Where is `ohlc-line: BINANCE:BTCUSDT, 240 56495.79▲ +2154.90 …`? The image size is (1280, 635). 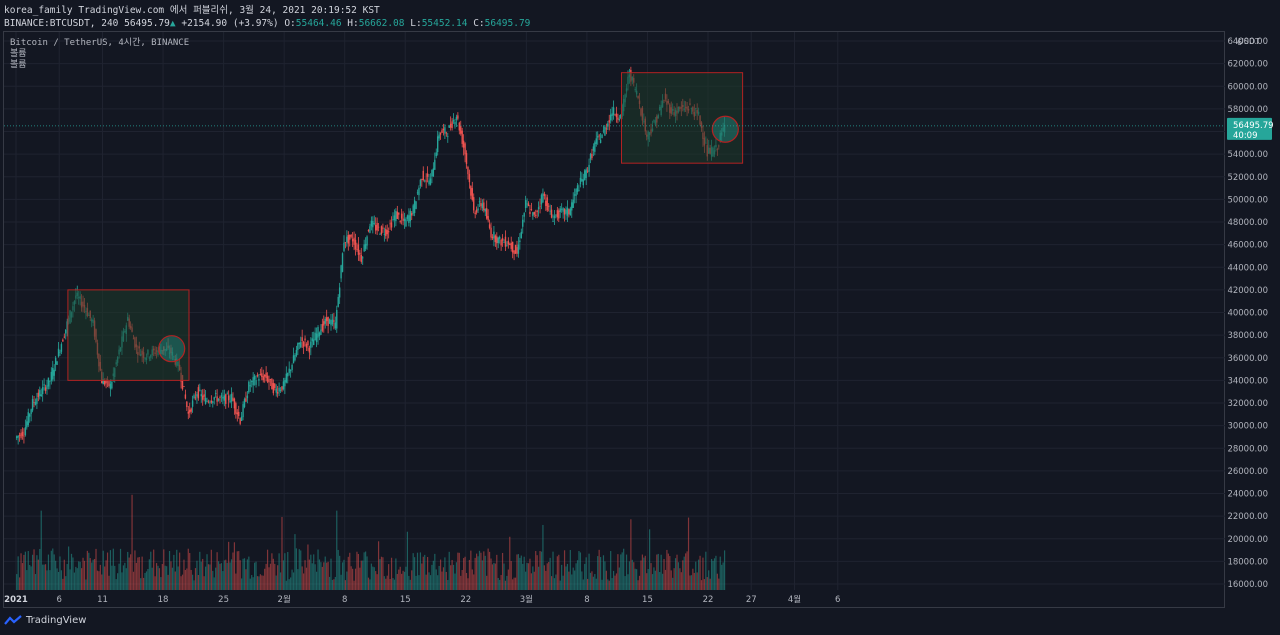 ohlc-line: BINANCE:BTCUSDT, 240 56495.79▲ +2154.90 … is located at coordinates (267, 23).